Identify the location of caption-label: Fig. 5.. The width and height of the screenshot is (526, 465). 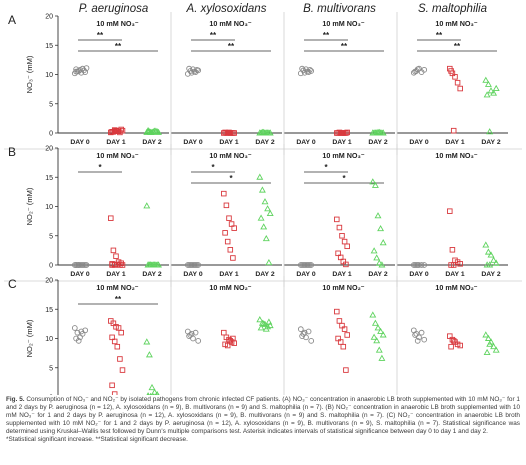
(15, 399).